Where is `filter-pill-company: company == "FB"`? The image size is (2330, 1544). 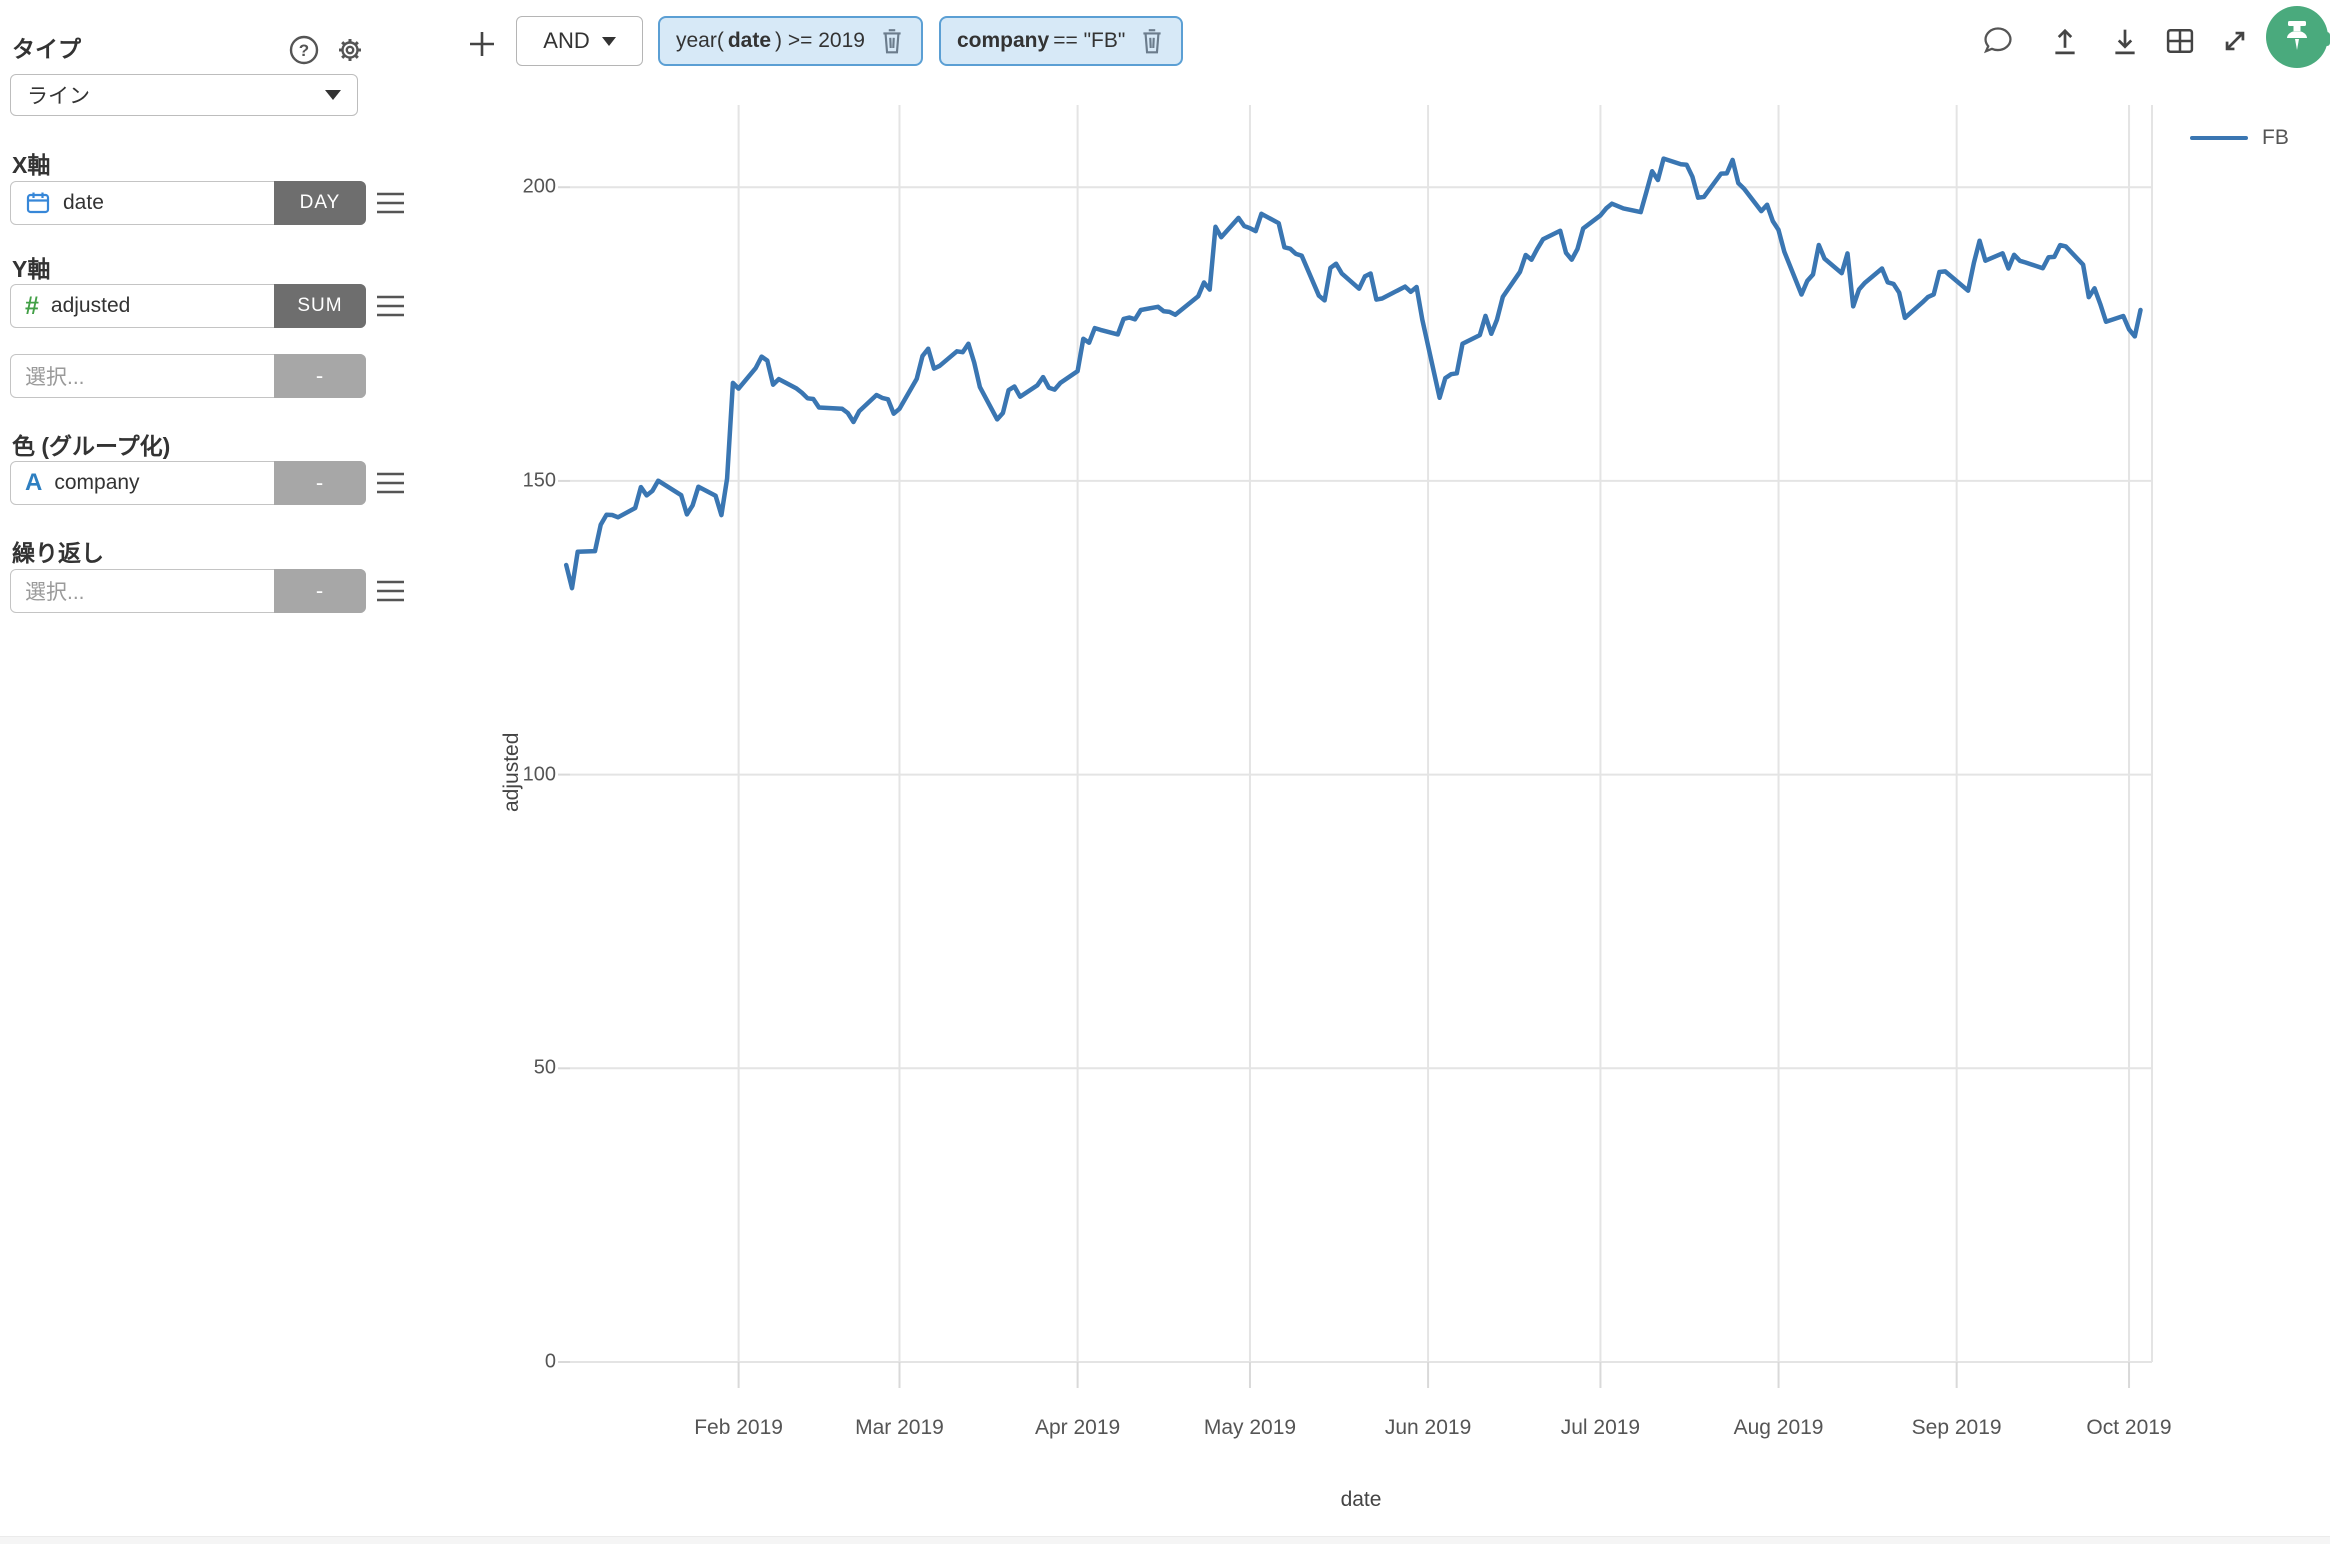 filter-pill-company: company == "FB" is located at coordinates (1061, 41).